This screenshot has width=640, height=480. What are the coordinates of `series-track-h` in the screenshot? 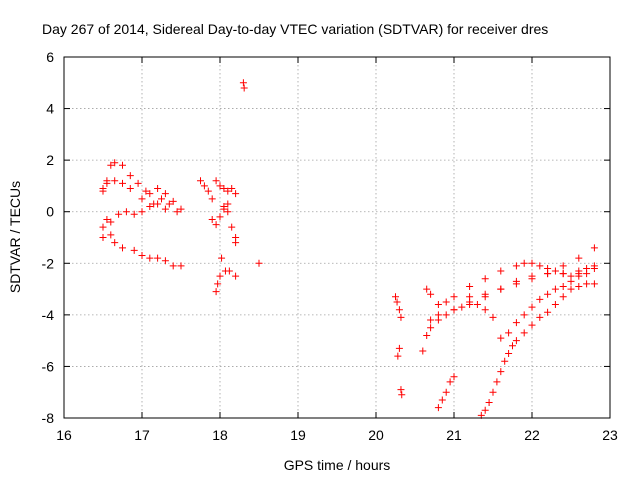 It's located at (399, 346).